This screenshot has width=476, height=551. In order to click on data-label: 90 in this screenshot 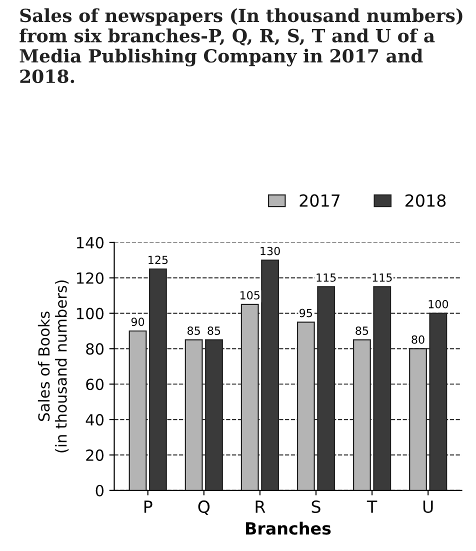, I will do `click(137, 322)`.